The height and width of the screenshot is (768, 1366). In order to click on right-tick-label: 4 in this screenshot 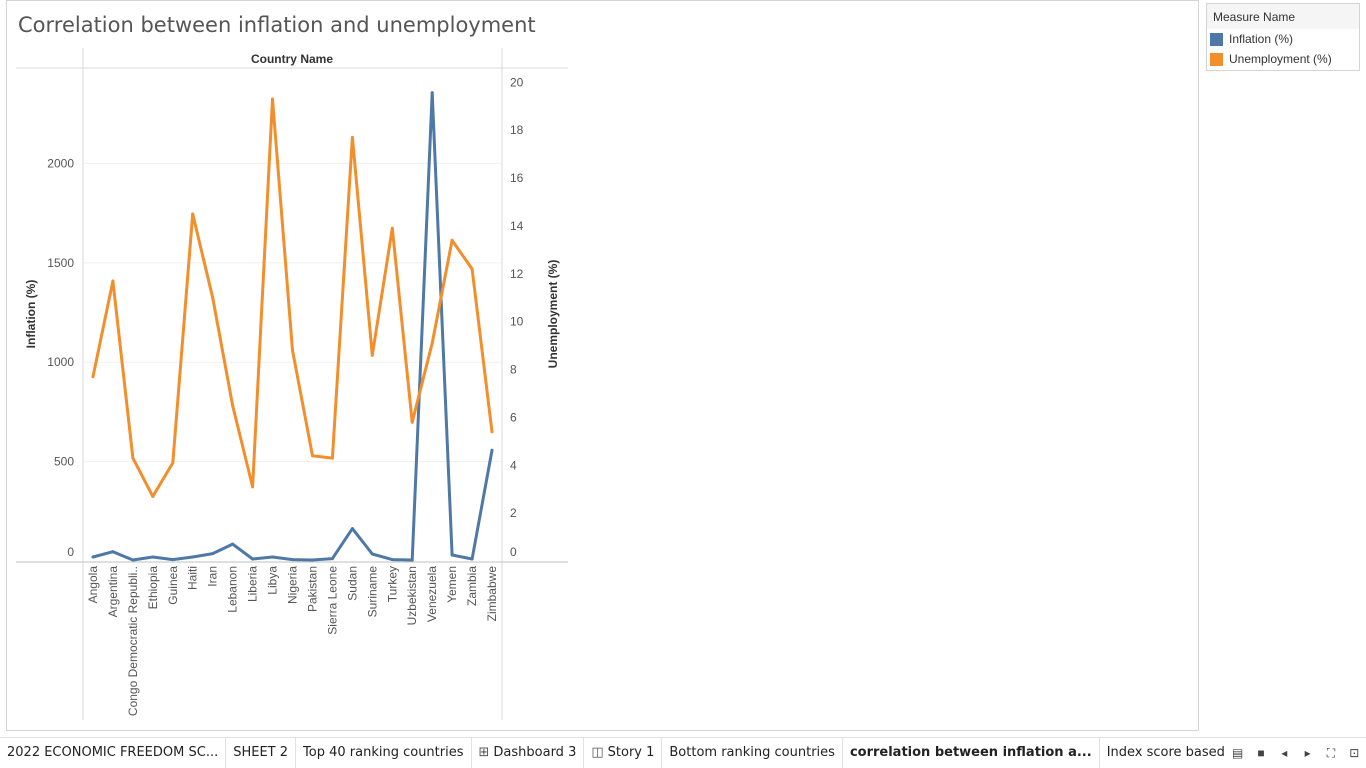, I will do `click(513, 465)`.